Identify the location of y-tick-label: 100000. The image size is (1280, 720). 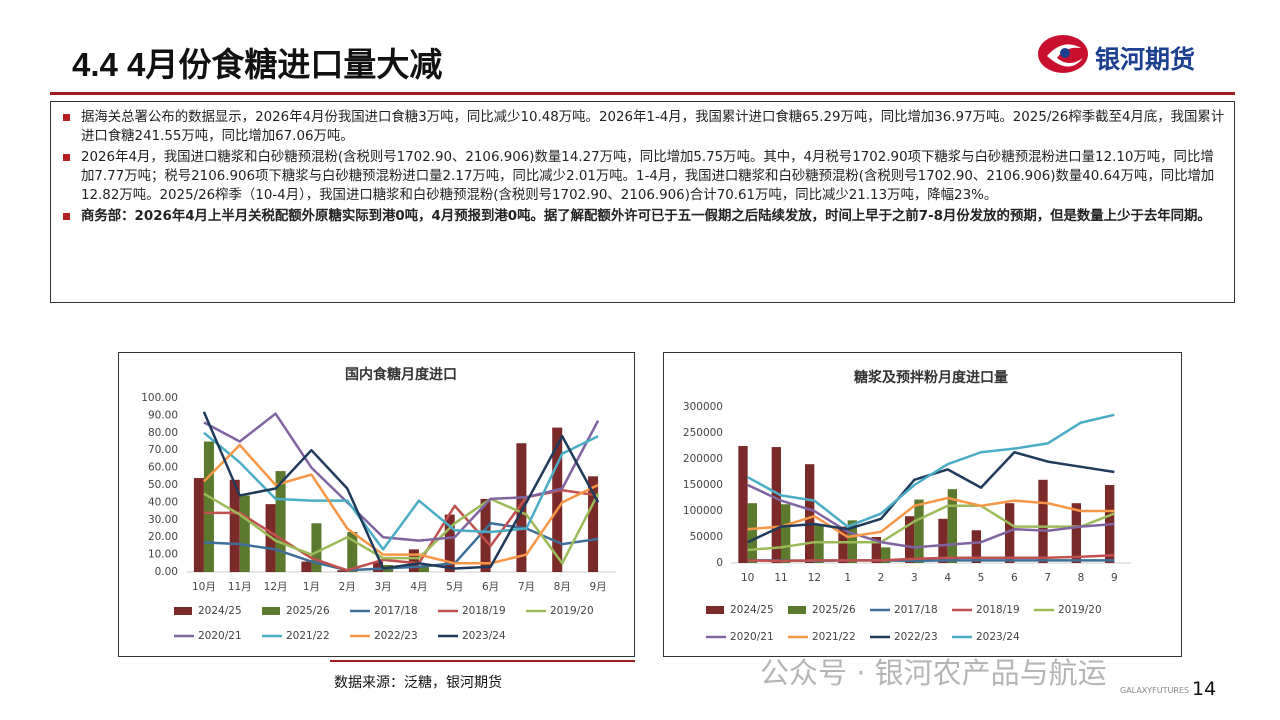
(703, 511).